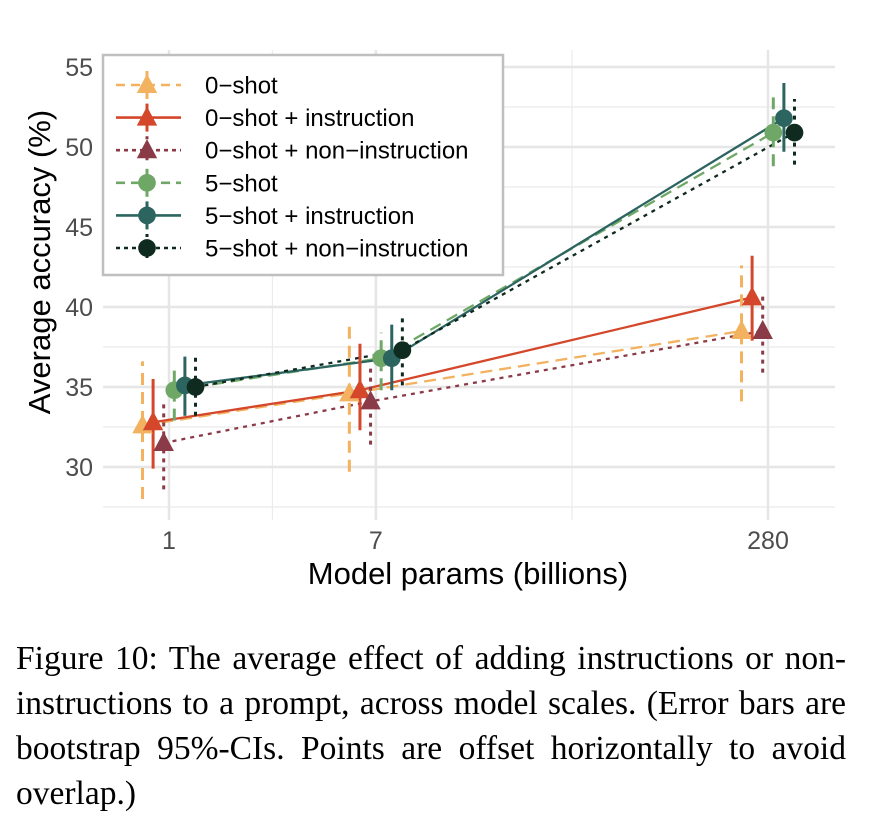  I want to click on x-axis-title: Model params (billions), so click(468, 573).